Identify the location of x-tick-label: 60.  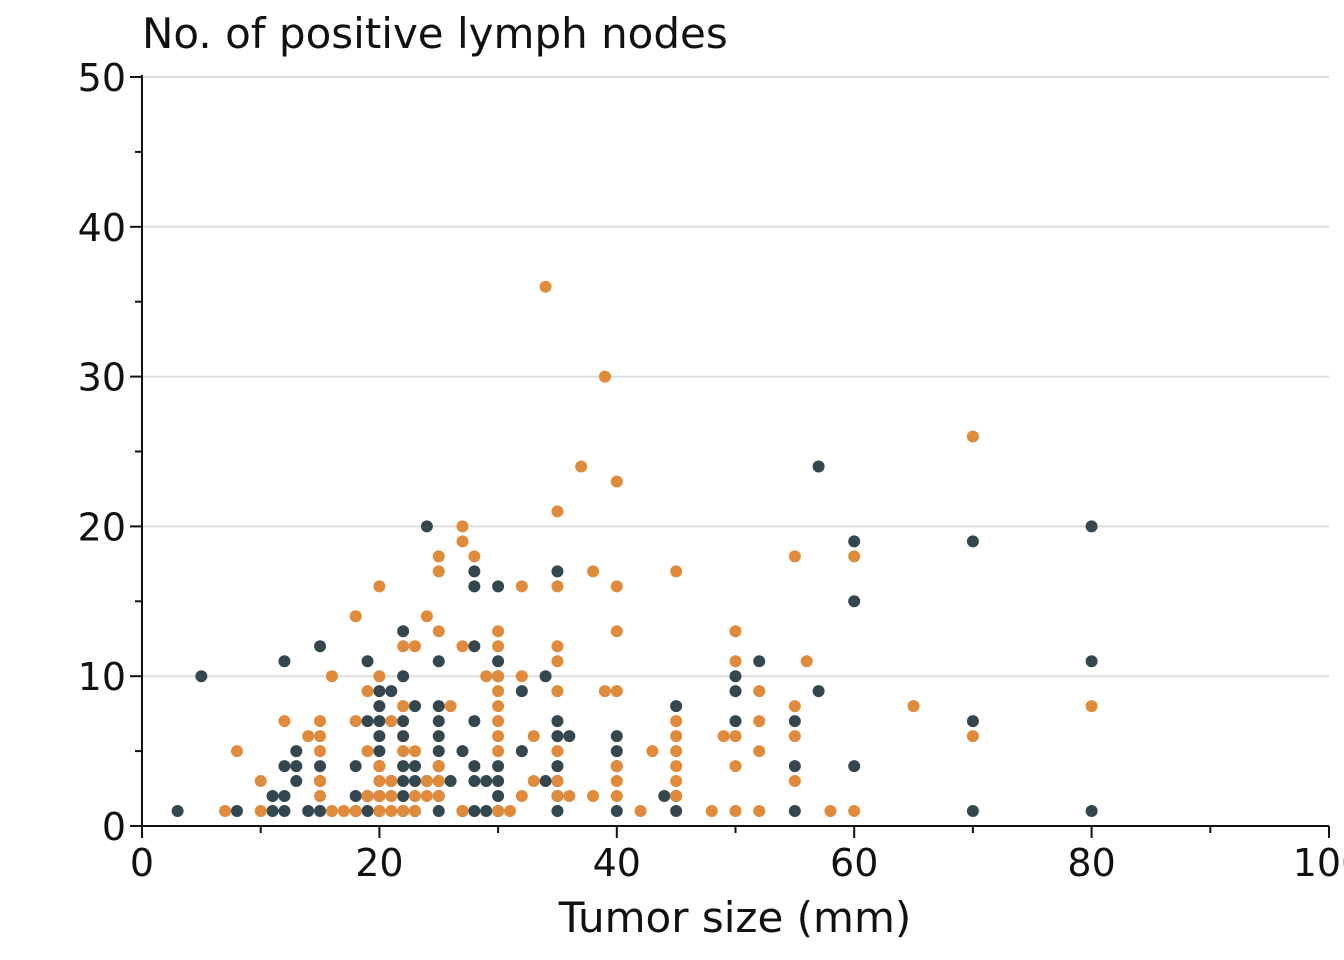
(854, 863).